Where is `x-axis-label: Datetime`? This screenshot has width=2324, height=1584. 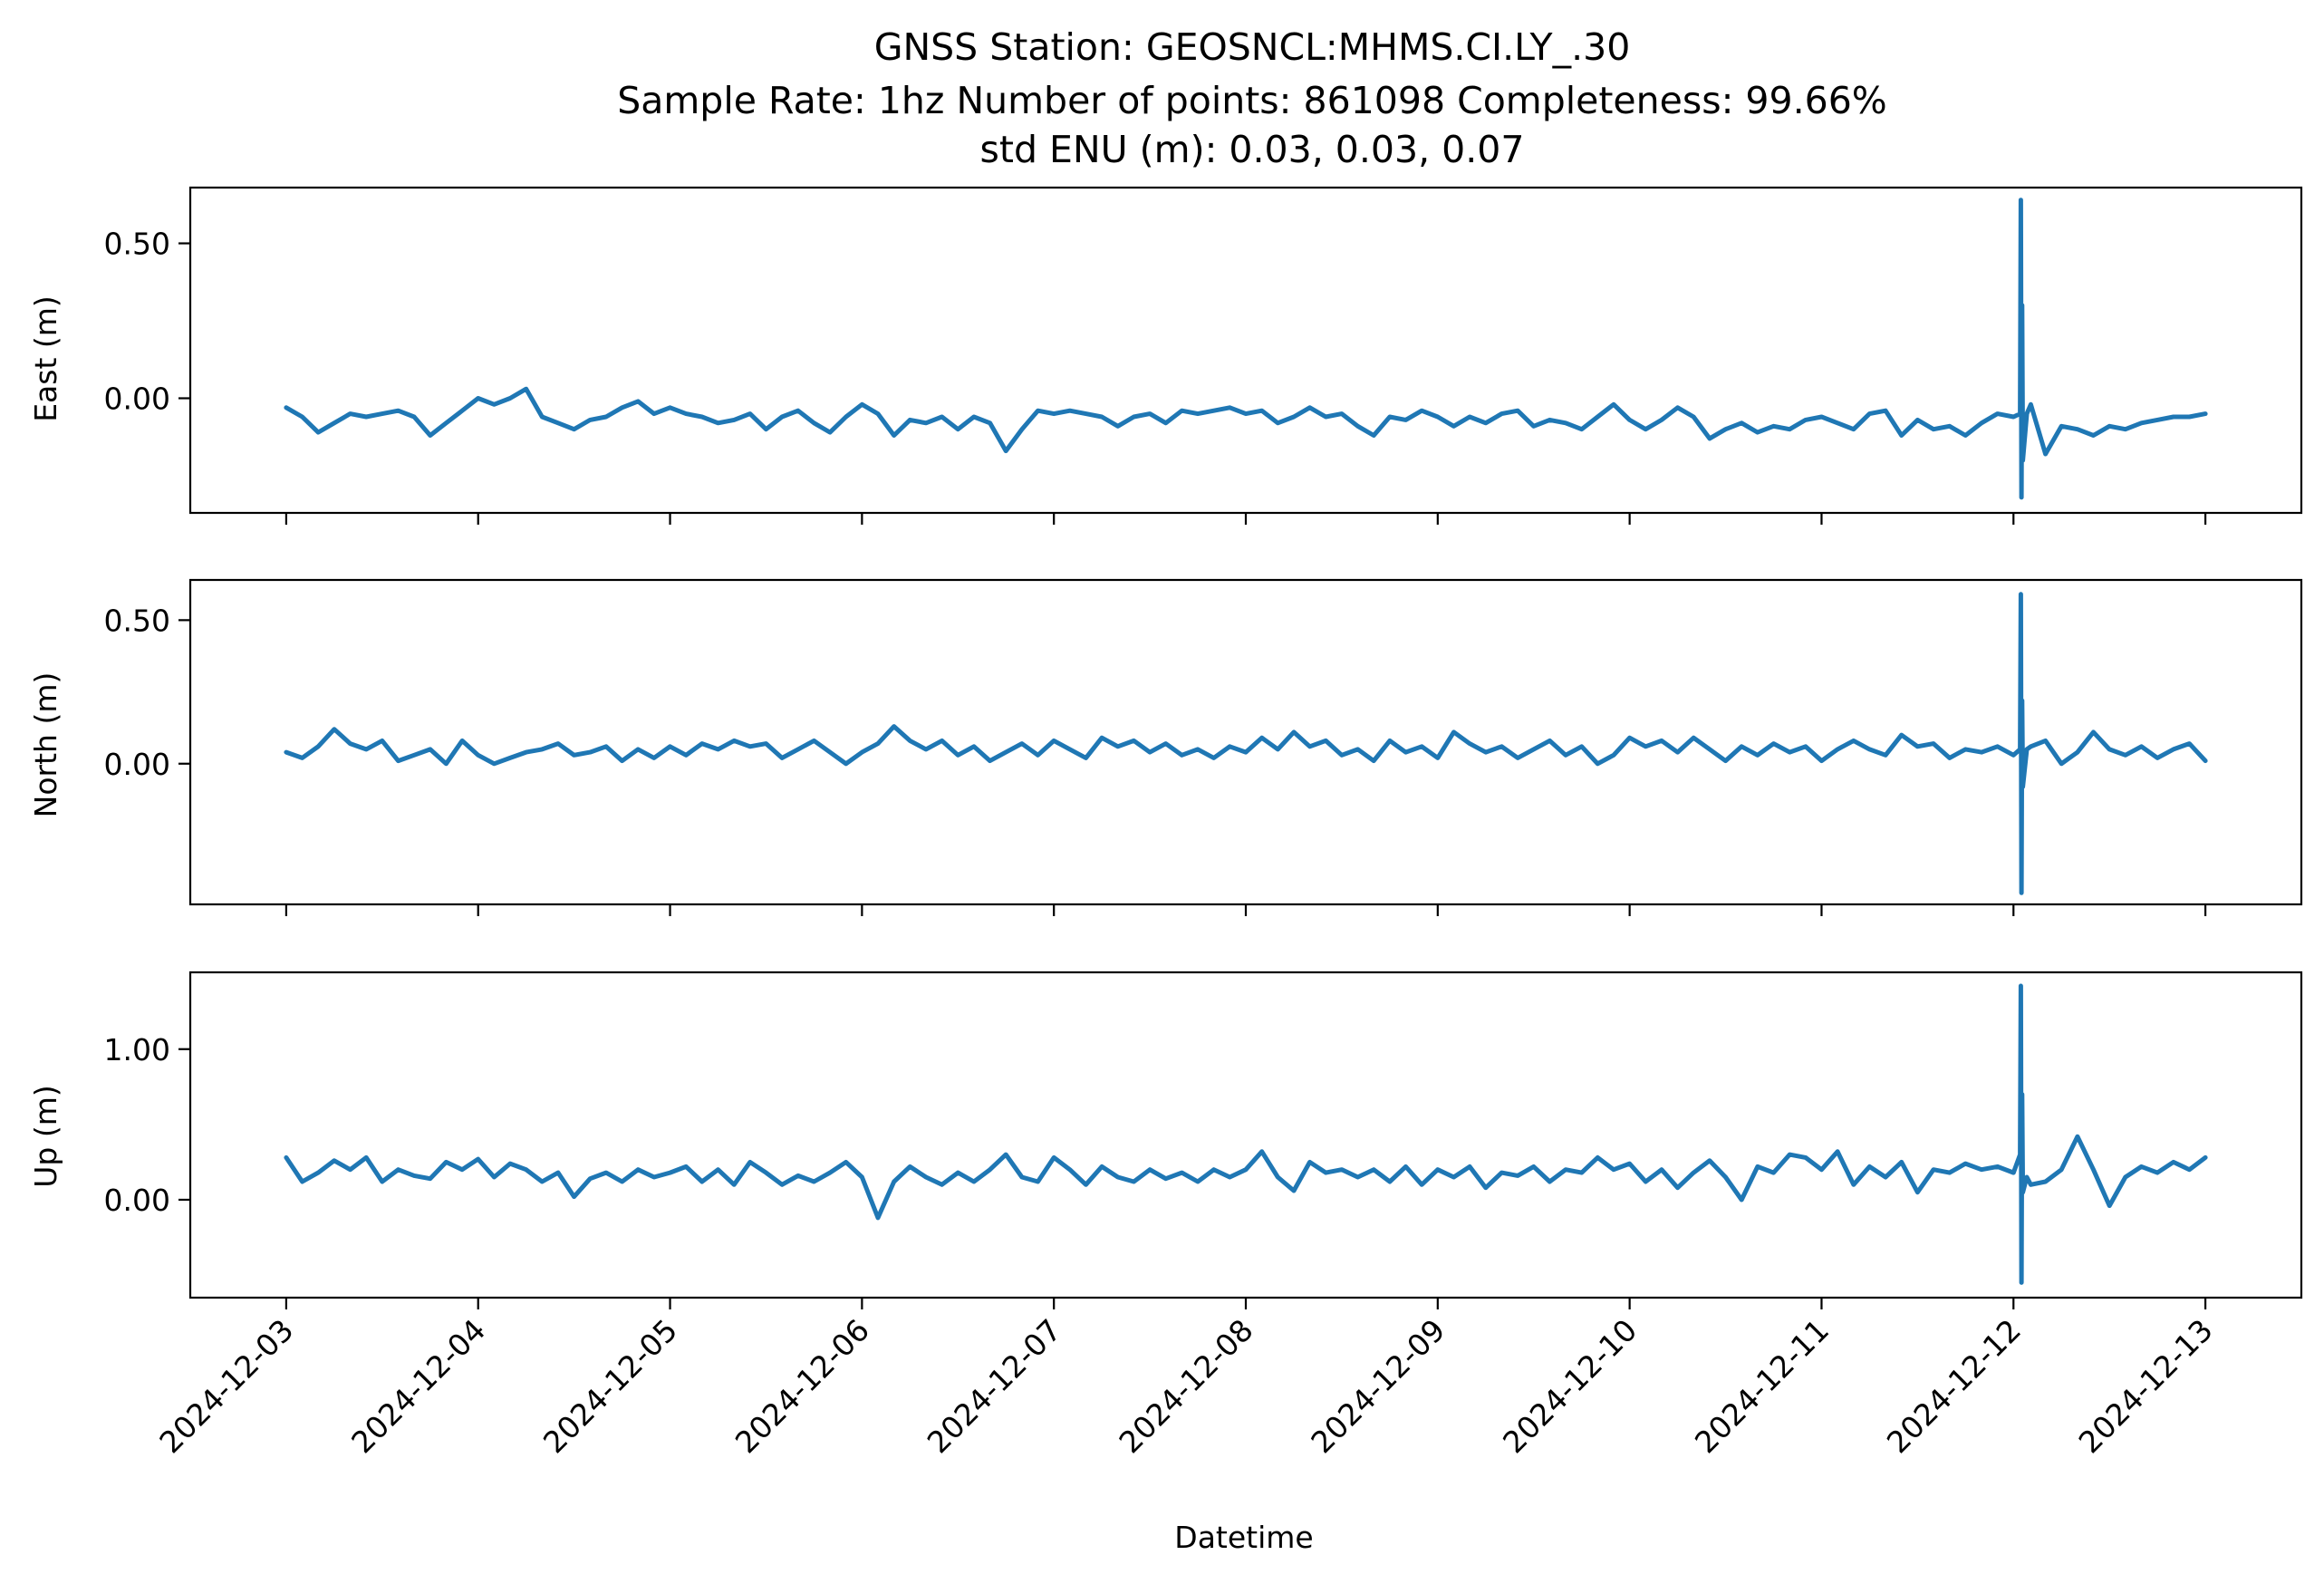
x-axis-label: Datetime is located at coordinates (1243, 1537).